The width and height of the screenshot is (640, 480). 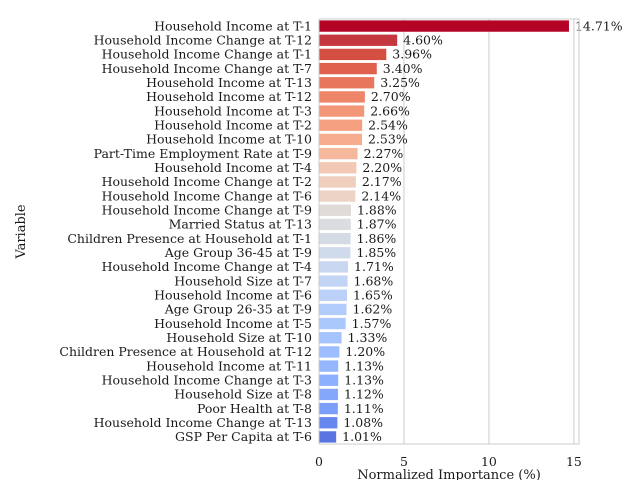 I want to click on category-label: Household Income at T-6, so click(x=233, y=295).